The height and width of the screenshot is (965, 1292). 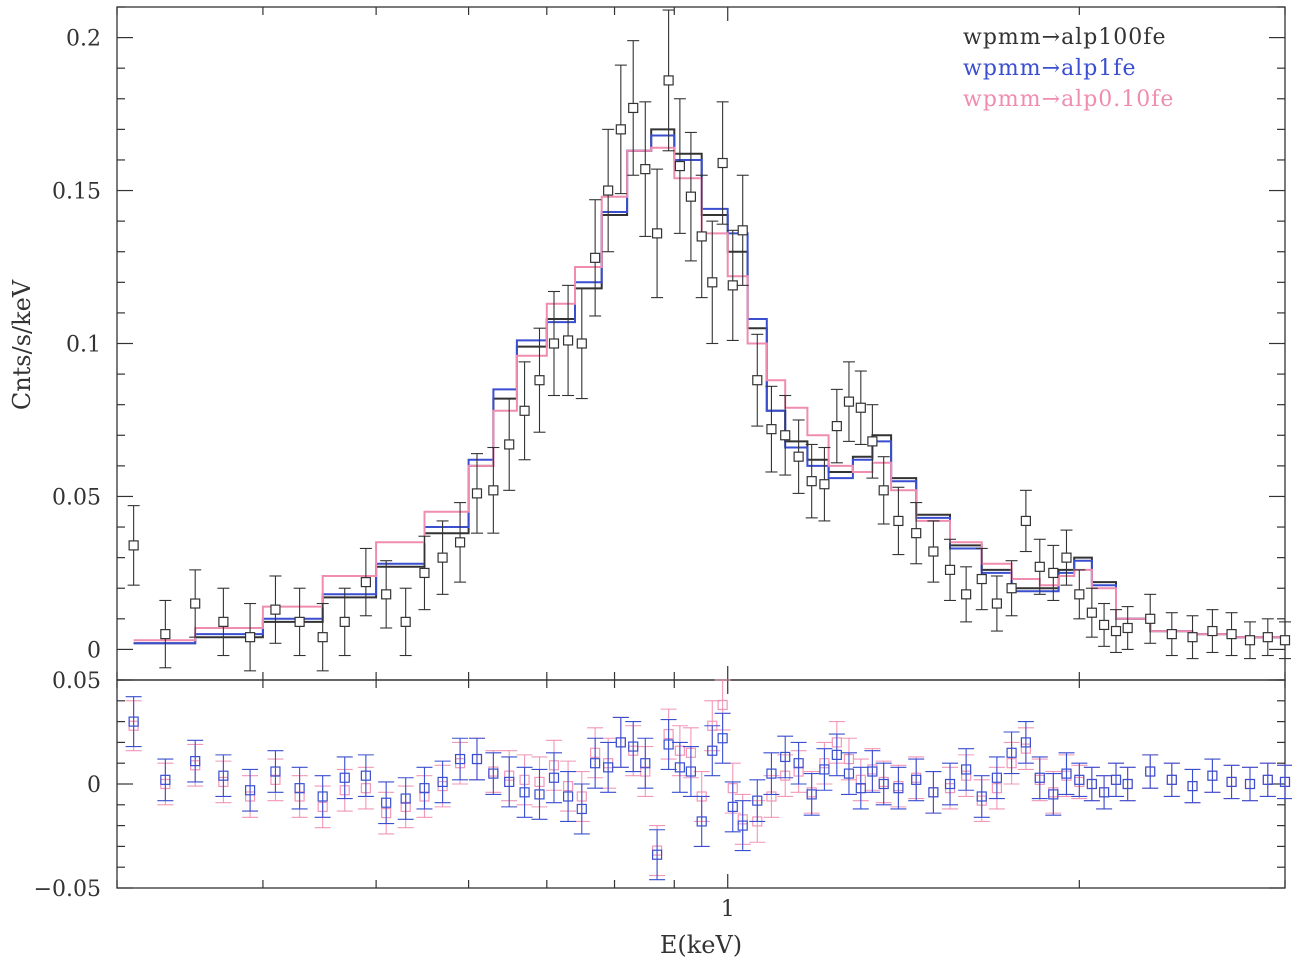 I want to click on x-tick-label: 1, so click(x=728, y=909).